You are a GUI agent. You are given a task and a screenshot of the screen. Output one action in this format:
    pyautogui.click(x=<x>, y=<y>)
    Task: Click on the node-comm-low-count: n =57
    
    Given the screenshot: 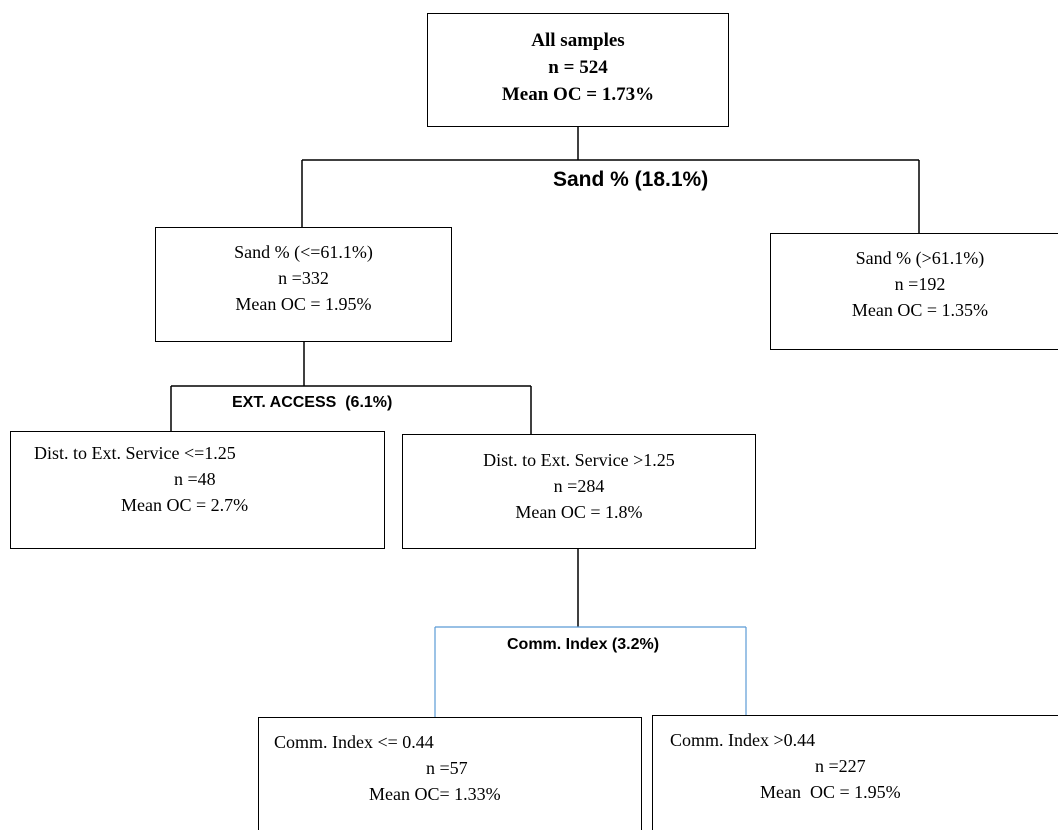 What is the action you would take?
    pyautogui.click(x=447, y=768)
    